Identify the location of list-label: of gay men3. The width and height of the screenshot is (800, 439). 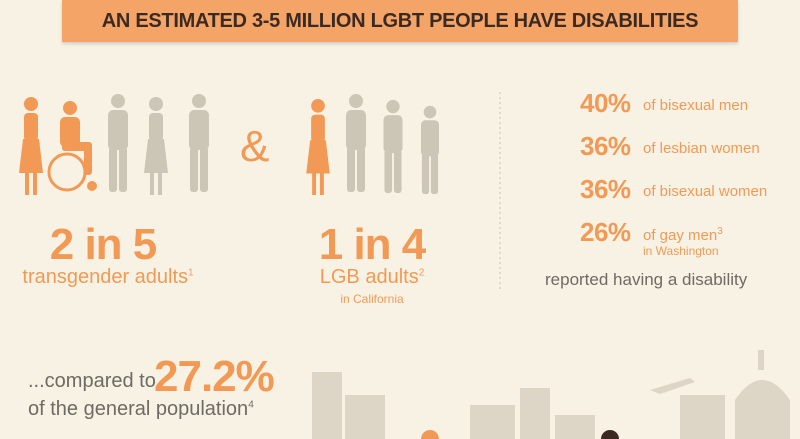
(683, 235).